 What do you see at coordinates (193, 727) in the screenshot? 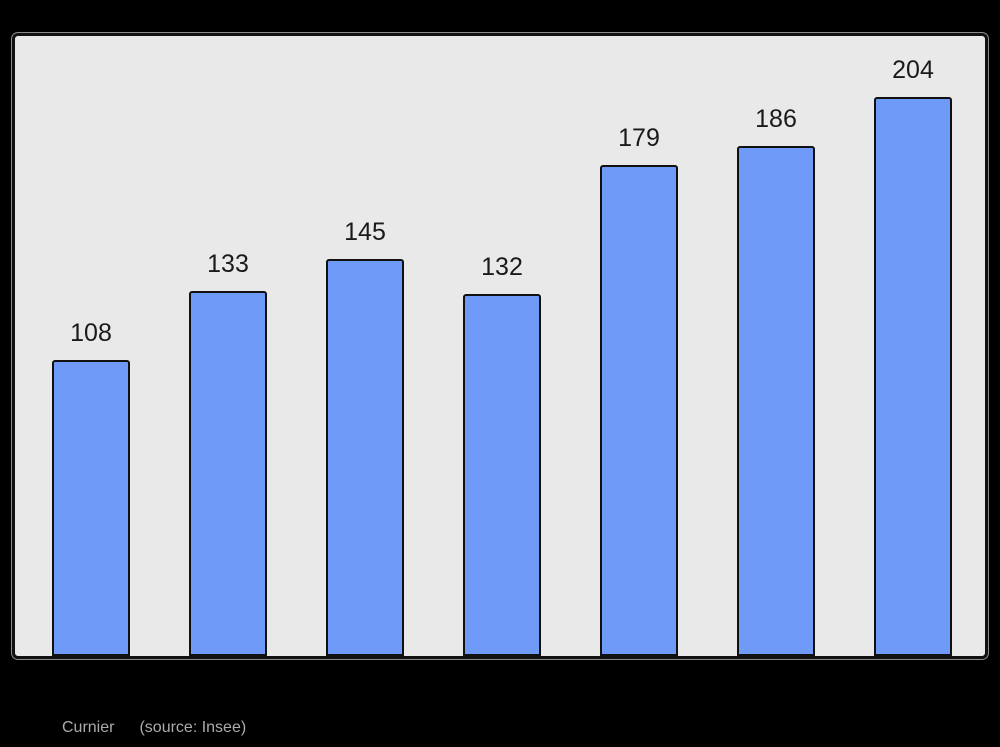
I see `caption-source: (source: Insee)` at bounding box center [193, 727].